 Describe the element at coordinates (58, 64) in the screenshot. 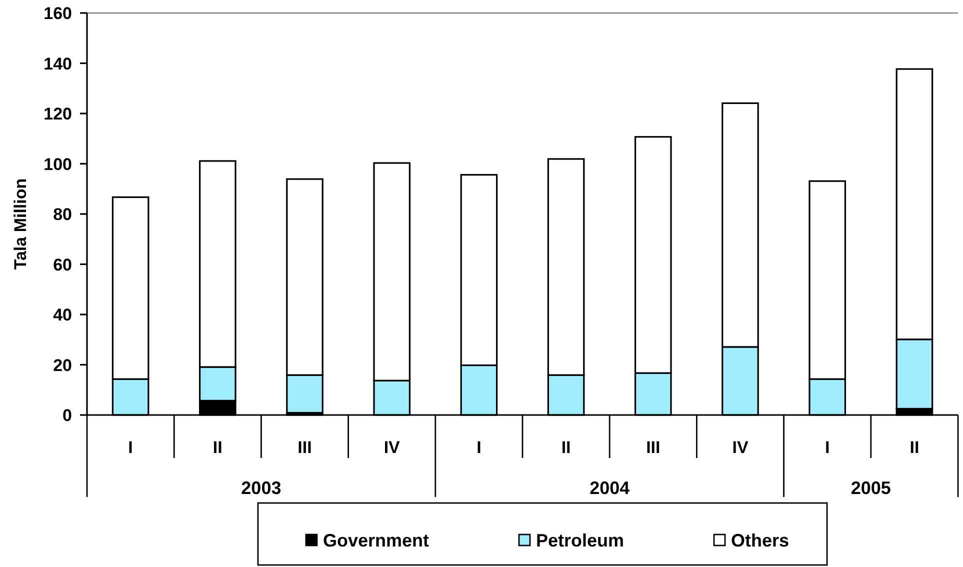

I see `y-tick-label: 140` at that location.